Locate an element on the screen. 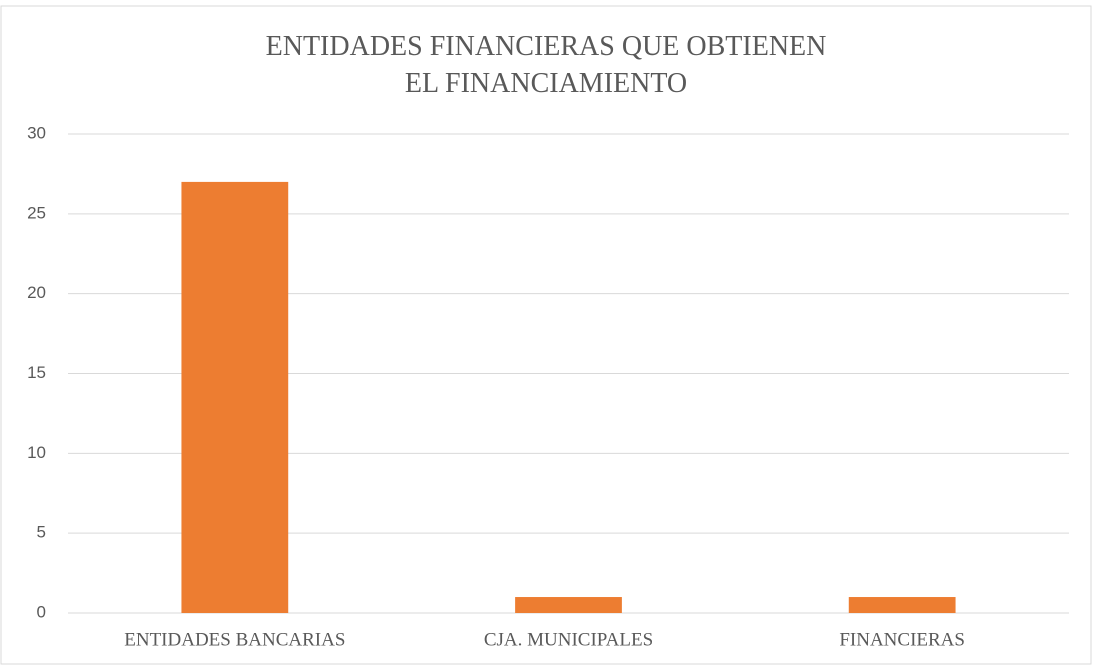  y-tick-label: 0 is located at coordinates (41, 611).